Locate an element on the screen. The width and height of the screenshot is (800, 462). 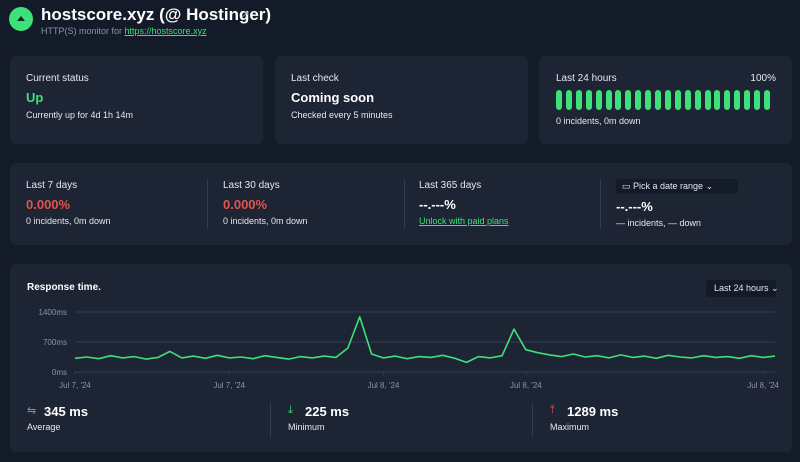
response-title: Response time. is located at coordinates (64, 287).